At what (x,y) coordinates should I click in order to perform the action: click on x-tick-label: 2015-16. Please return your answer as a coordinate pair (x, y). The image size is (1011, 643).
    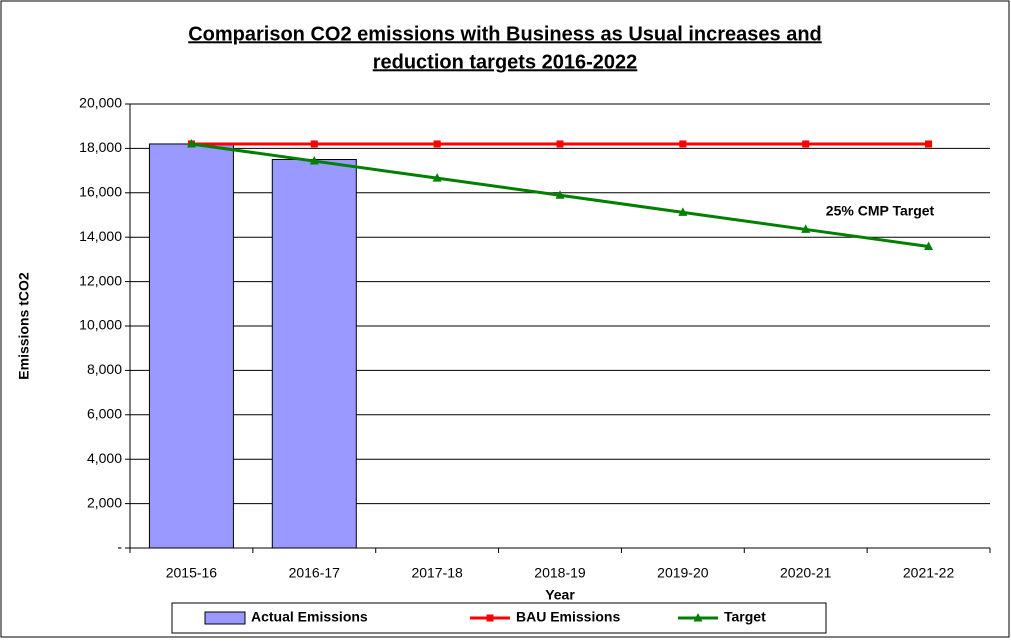
    Looking at the image, I should click on (192, 573).